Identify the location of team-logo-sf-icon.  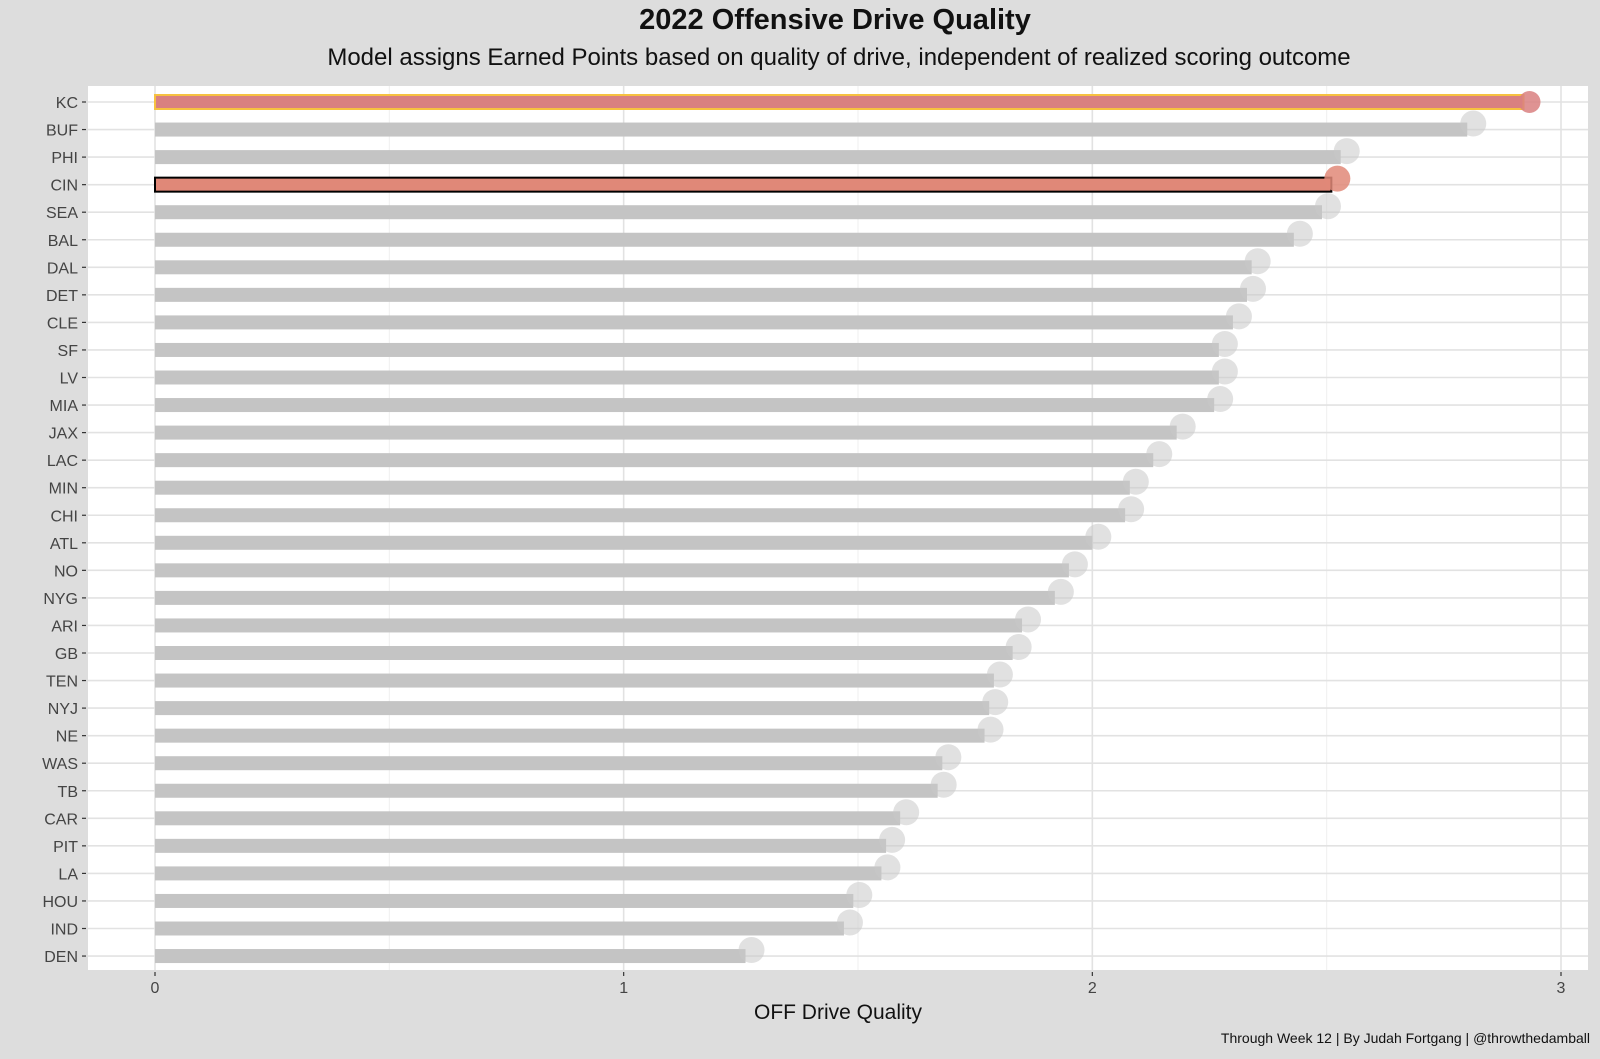
(1224, 343).